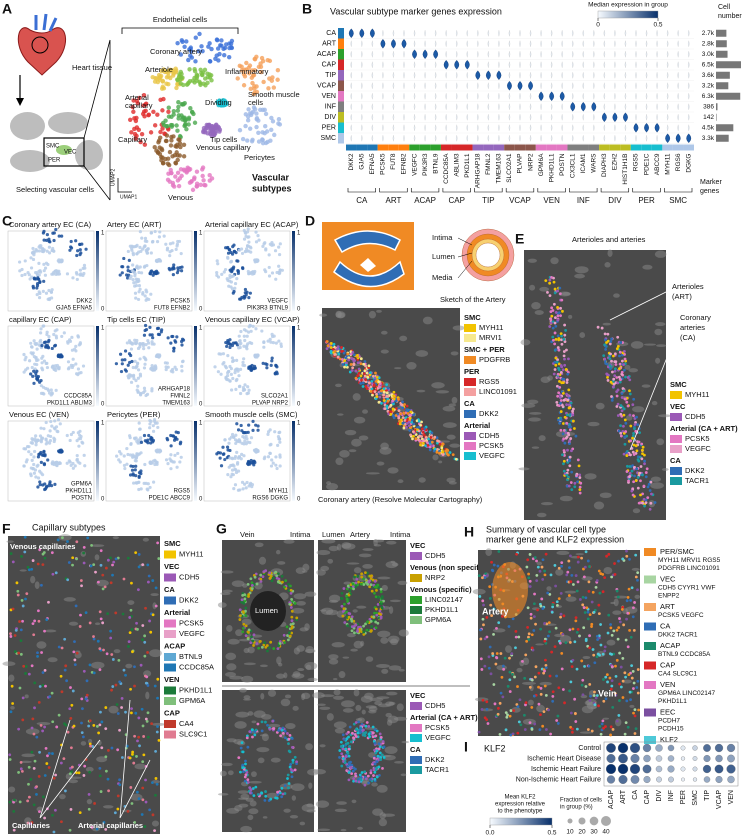 The image size is (742, 838). What do you see at coordinates (329, 96) in the screenshot?
I see `row-label: VEN` at bounding box center [329, 96].